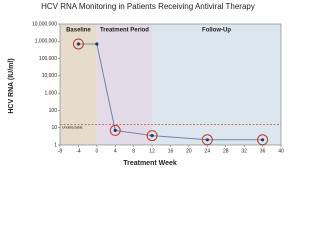 This screenshot has width=320, height=240. Describe the element at coordinates (208, 151) in the screenshot. I see `x-tick-label: 24` at that location.